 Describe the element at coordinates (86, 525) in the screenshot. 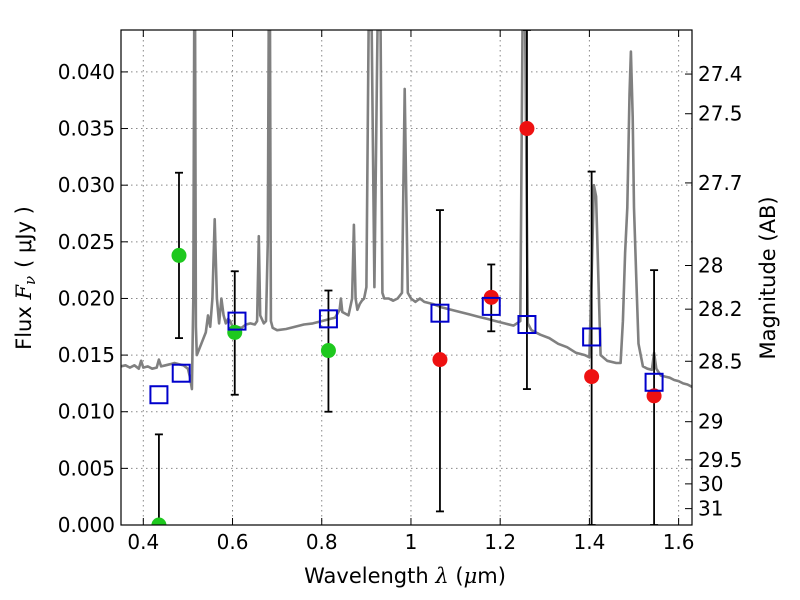

I see `y-tick-label: 0.000` at that location.